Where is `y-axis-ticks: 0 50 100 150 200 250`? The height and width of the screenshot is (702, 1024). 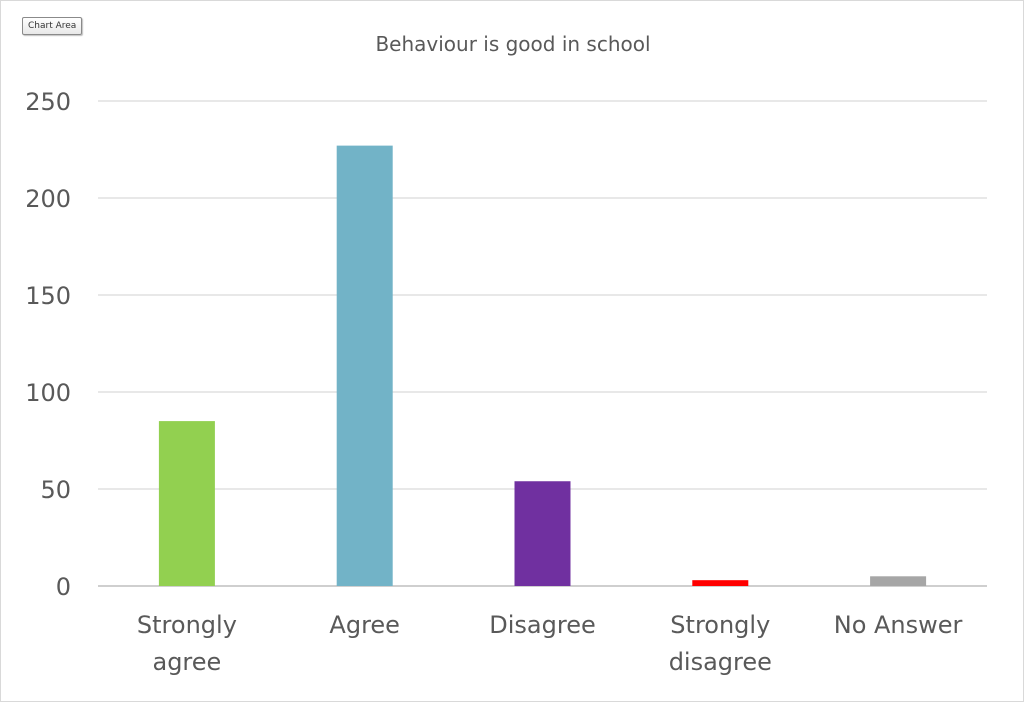
y-axis-ticks: 0 50 100 150 200 250 is located at coordinates (48, 344).